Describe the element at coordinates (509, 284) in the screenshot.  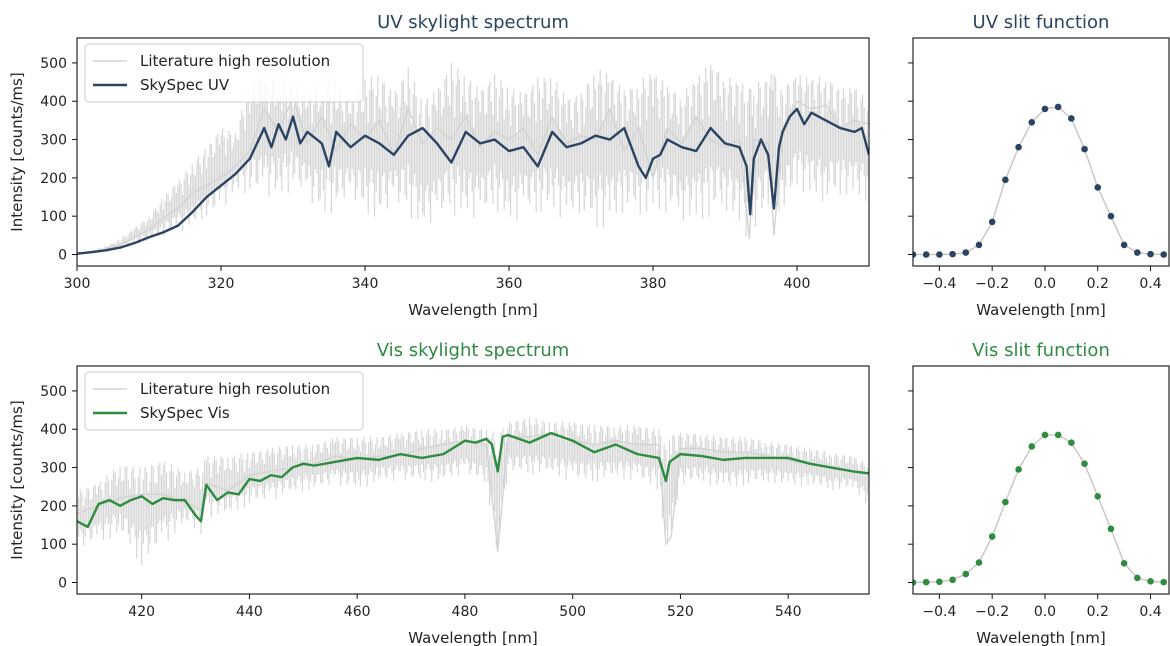
I see `x-tick-label: 360` at that location.